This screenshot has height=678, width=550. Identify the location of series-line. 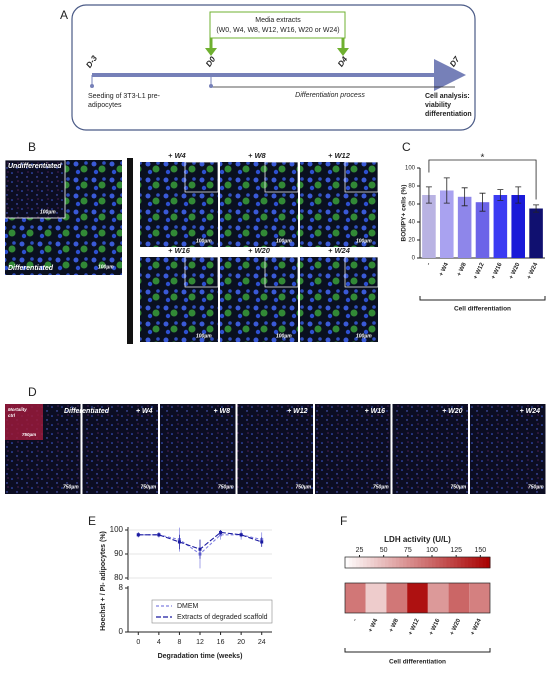
(200, 540).